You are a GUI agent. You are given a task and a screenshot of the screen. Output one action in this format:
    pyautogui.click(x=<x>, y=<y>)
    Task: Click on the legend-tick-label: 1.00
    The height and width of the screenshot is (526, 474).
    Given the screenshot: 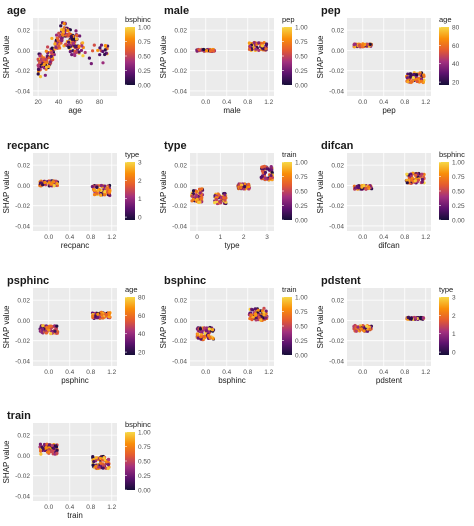 What is the action you would take?
    pyautogui.click(x=301, y=163)
    